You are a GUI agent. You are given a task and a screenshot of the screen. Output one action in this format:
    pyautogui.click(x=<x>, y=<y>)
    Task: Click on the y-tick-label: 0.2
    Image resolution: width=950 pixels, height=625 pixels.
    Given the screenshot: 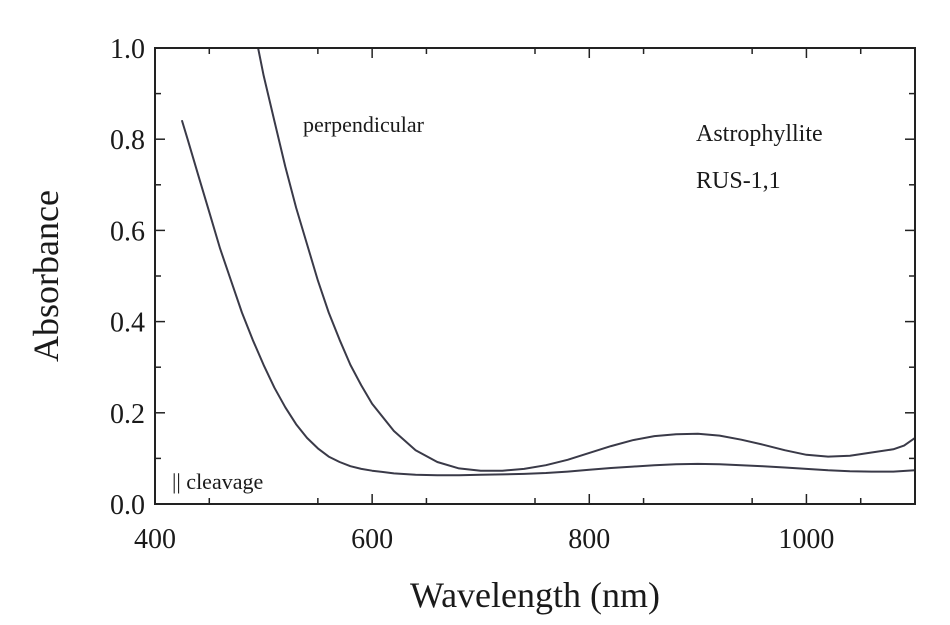 What is the action you would take?
    pyautogui.click(x=127, y=414)
    